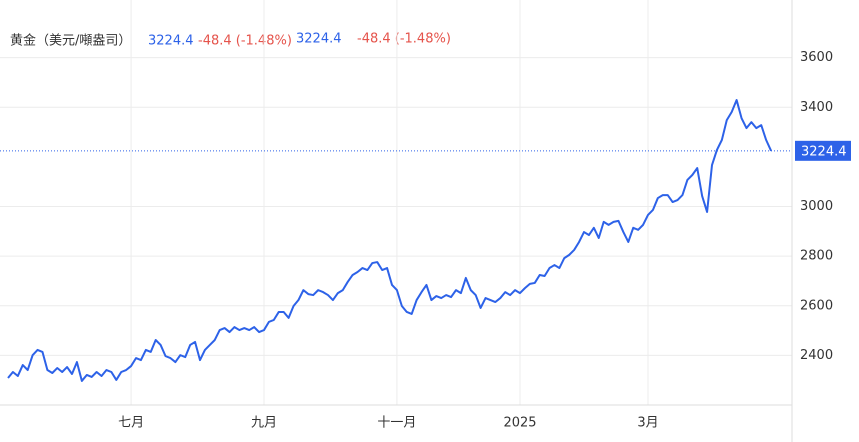 This screenshot has width=859, height=442. Describe the element at coordinates (816, 107) in the screenshot. I see `y-tick-label: 3400` at that location.